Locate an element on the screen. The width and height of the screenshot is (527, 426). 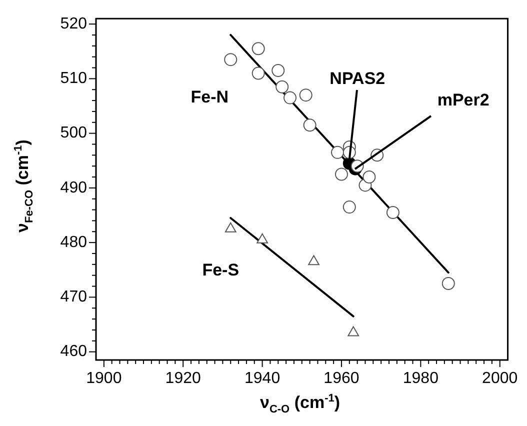
y-tick-label: 510 is located at coordinates (74, 79).